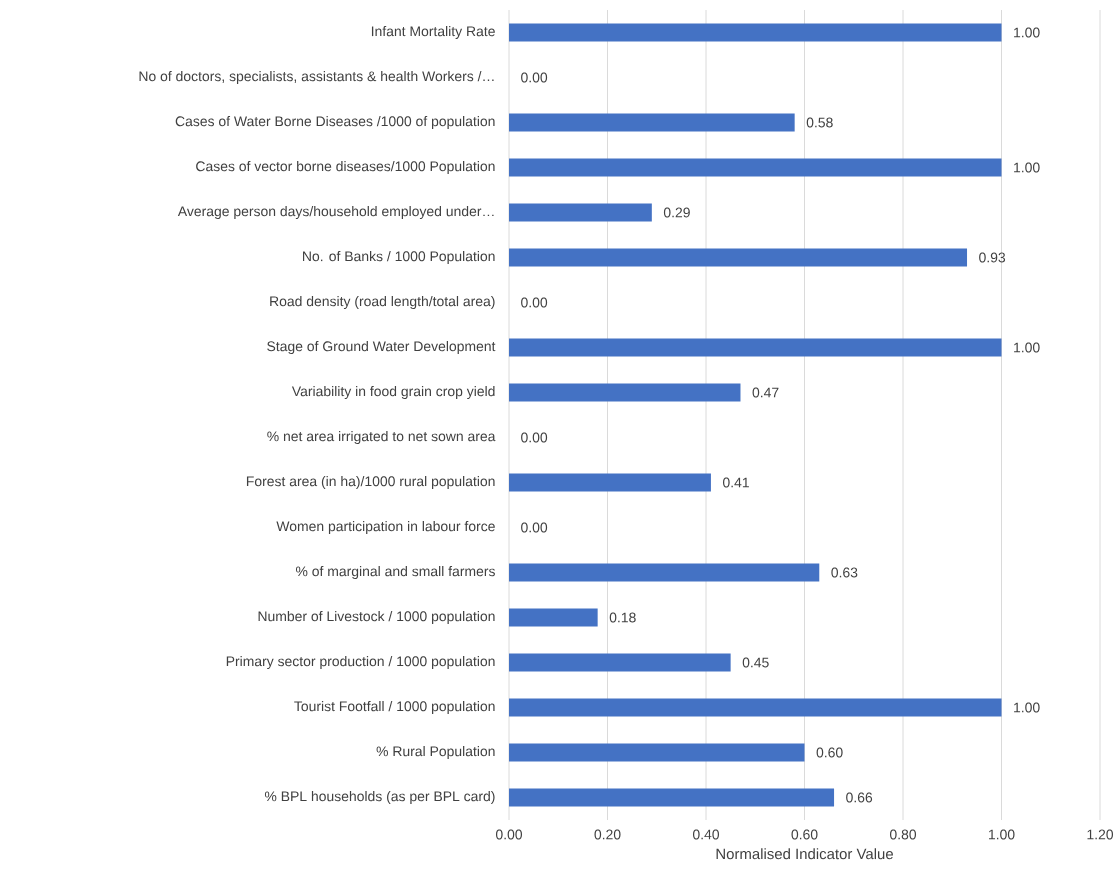 The height and width of the screenshot is (890, 1120). What do you see at coordinates (393, 392) in the screenshot?
I see `y-tick-label: Variability in food grain crop yield` at bounding box center [393, 392].